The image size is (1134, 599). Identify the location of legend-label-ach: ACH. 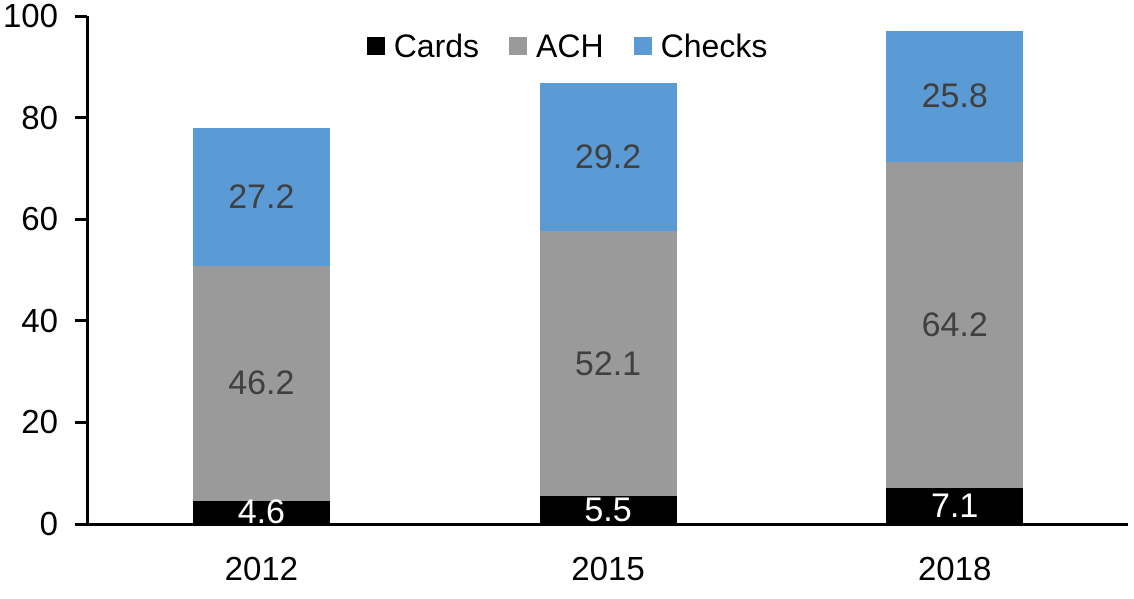
(570, 46).